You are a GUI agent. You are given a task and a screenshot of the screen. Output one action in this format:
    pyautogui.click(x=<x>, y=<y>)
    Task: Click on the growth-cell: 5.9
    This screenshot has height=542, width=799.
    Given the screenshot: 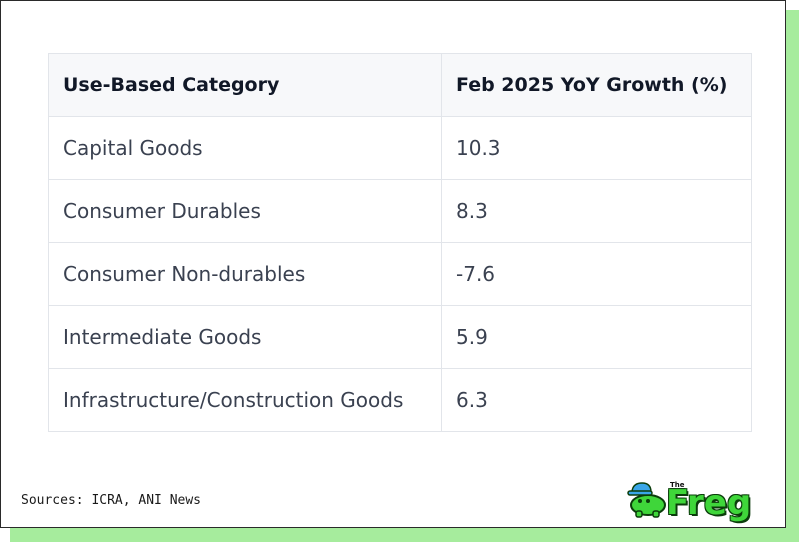 What is the action you would take?
    pyautogui.click(x=596, y=337)
    